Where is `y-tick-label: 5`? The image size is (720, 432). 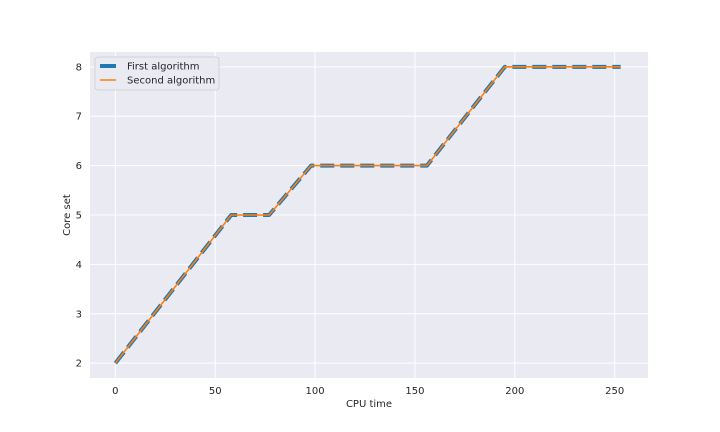 y-tick-label: 5 is located at coordinates (79, 216).